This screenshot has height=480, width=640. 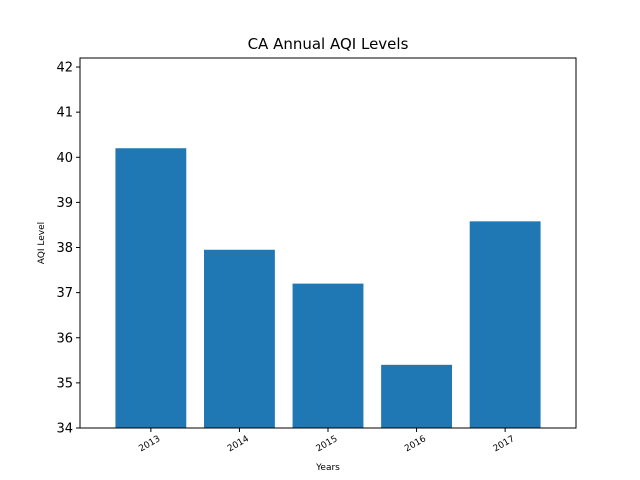 I want to click on y-tick-label: 36, so click(x=64, y=338).